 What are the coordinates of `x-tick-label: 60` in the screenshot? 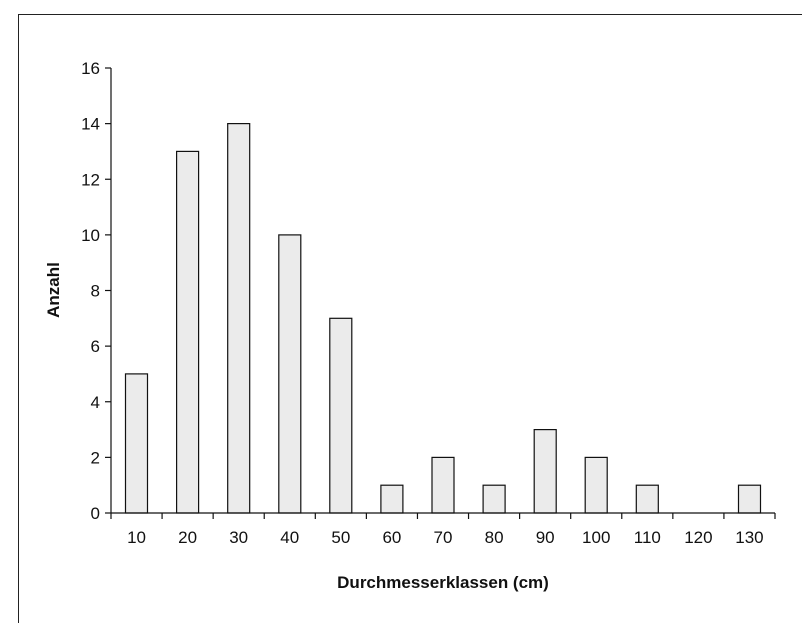 It's located at (391, 537).